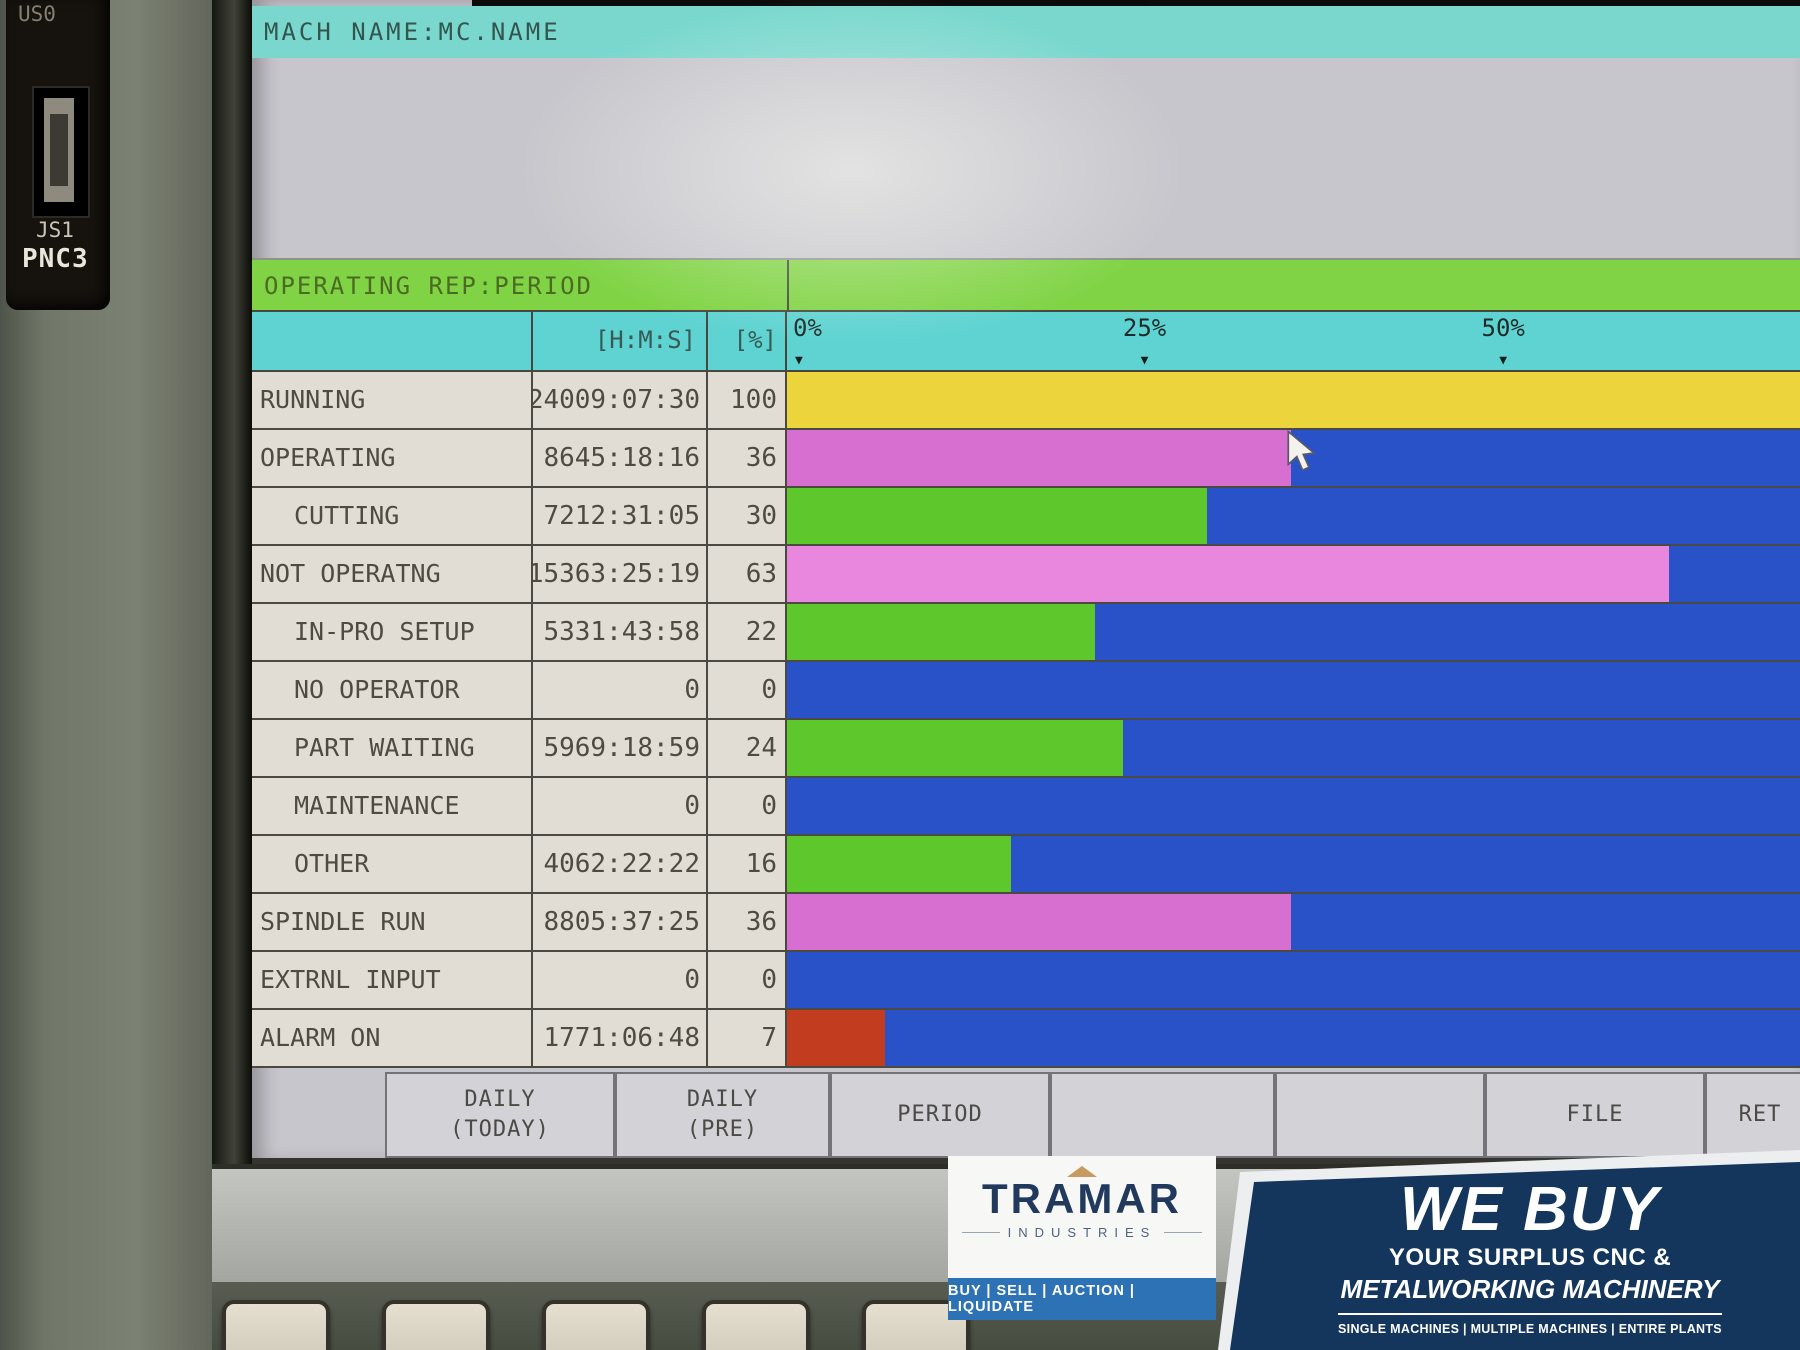 The image size is (1800, 1350). I want to click on table-header-row: [H:M:S] [%] 0% 25% 50% ▼ ▼ ▼, so click(1026, 341).